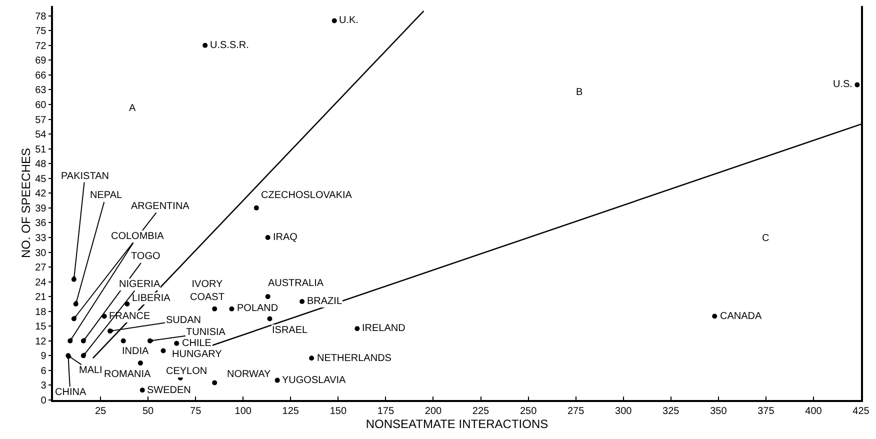 Image resolution: width=876 pixels, height=439 pixels. Describe the element at coordinates (160, 206) in the screenshot. I see `annotation: ARGENTINA` at that location.